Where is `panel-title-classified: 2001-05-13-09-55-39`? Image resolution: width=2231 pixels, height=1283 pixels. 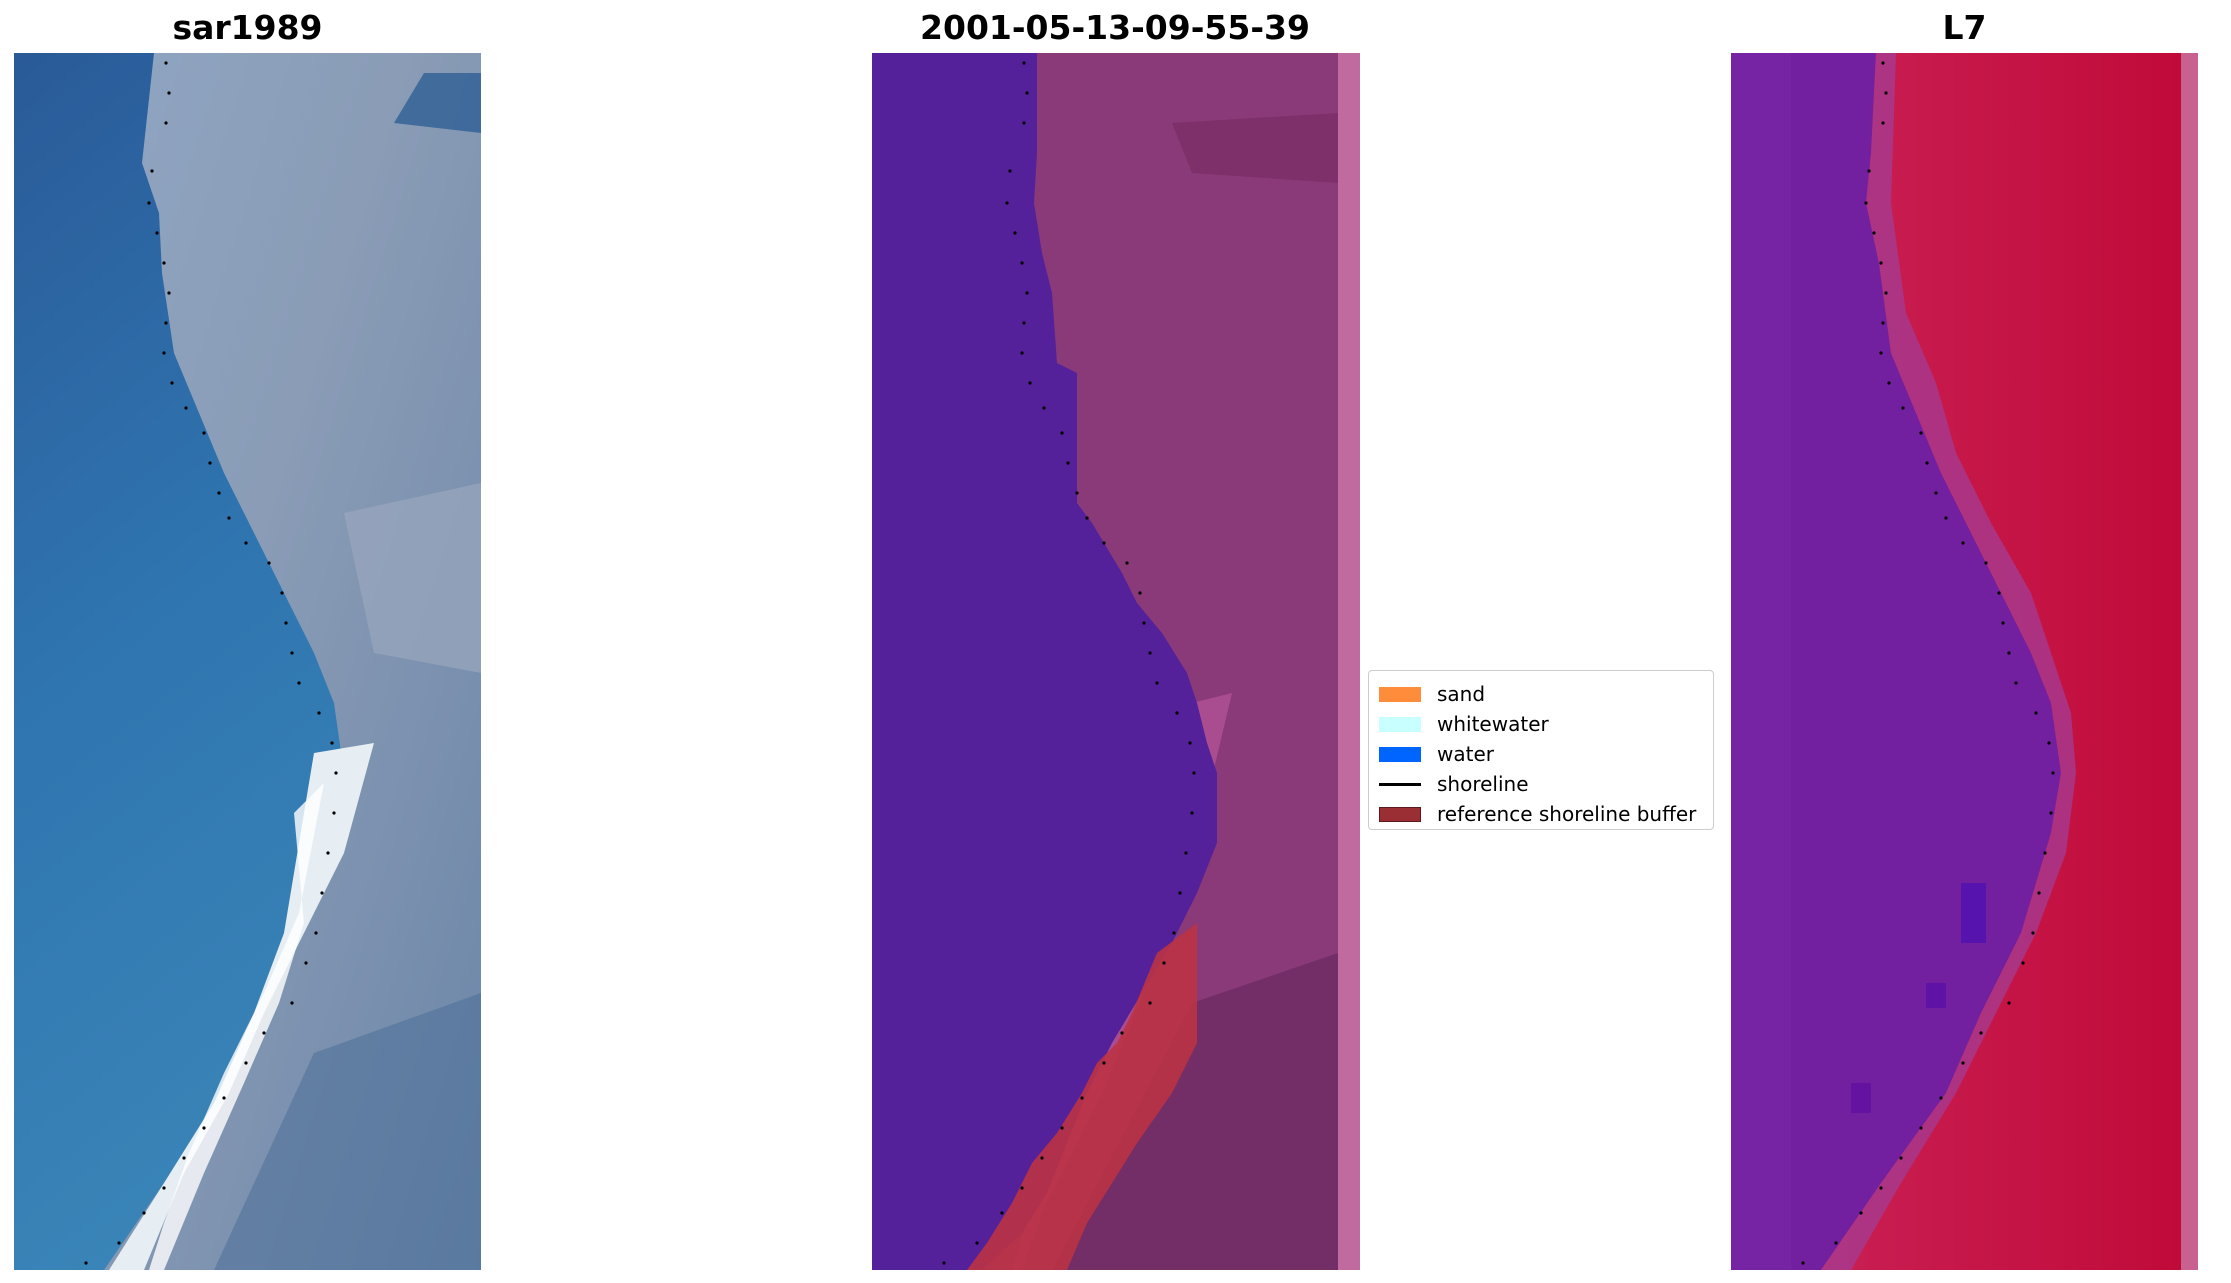 panel-title-classified: 2001-05-13-09-55-39 is located at coordinates (1115, 27).